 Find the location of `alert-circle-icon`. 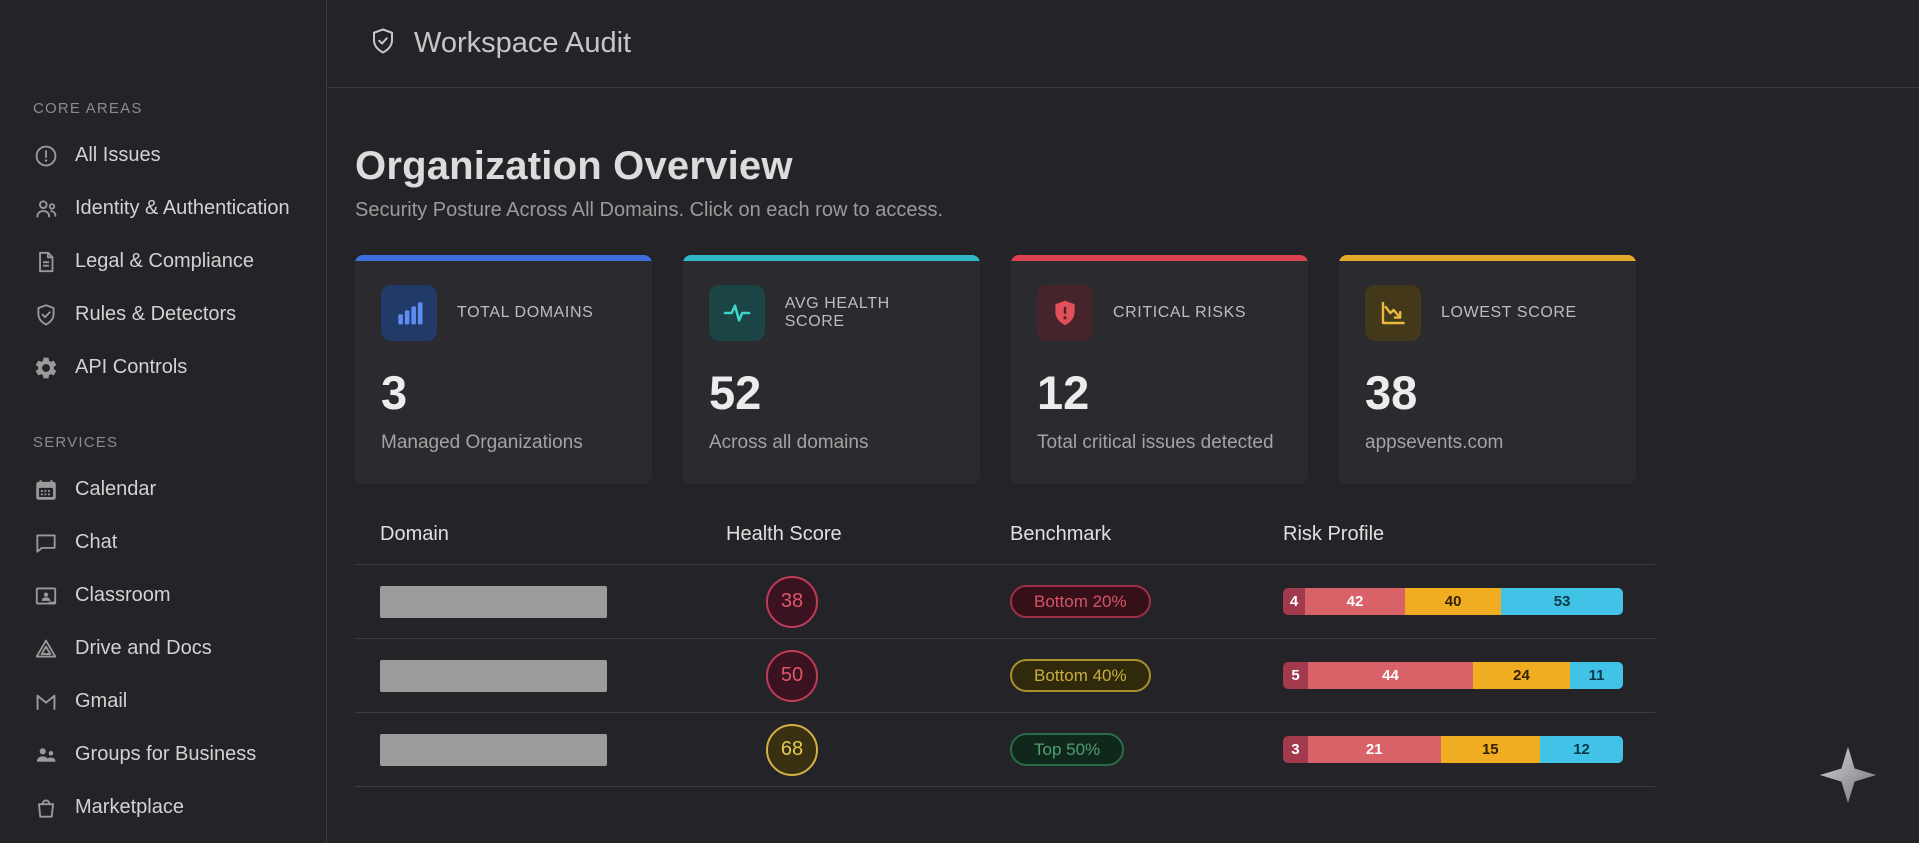

alert-circle-icon is located at coordinates (46, 156).